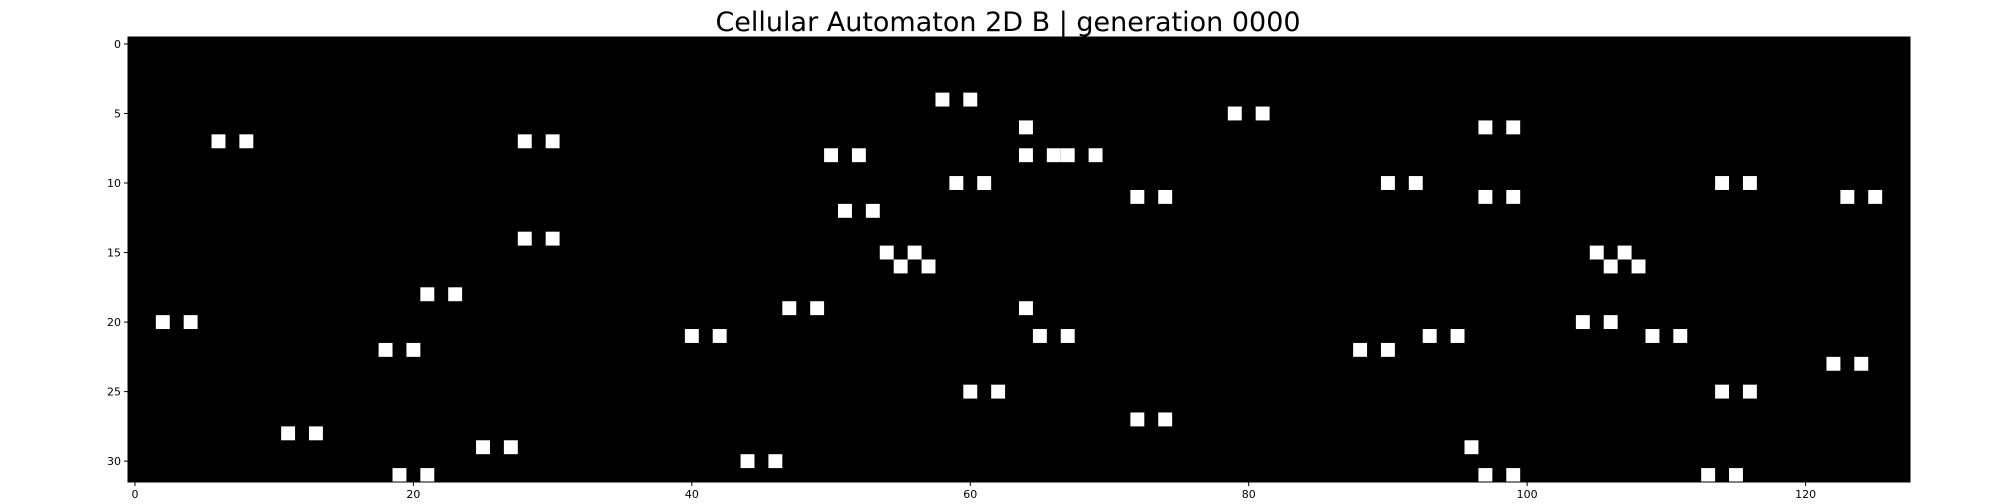 The height and width of the screenshot is (504, 2016). Describe the element at coordinates (1527, 494) in the screenshot. I see `x-tick-label: 100` at that location.